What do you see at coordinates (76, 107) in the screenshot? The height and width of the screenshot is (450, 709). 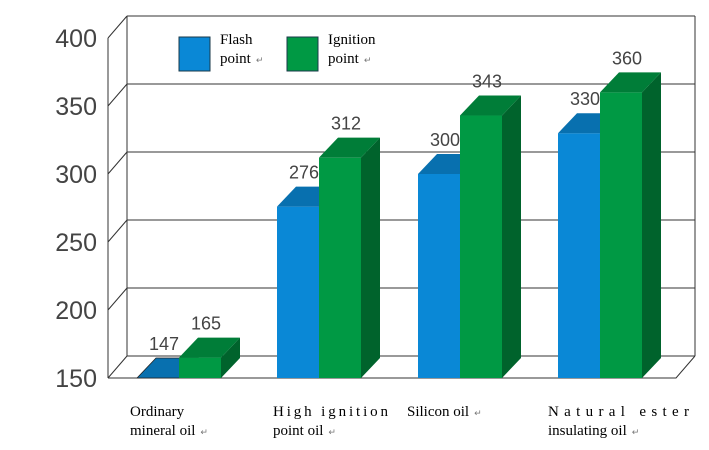 I see `y-tick-label: 350` at bounding box center [76, 107].